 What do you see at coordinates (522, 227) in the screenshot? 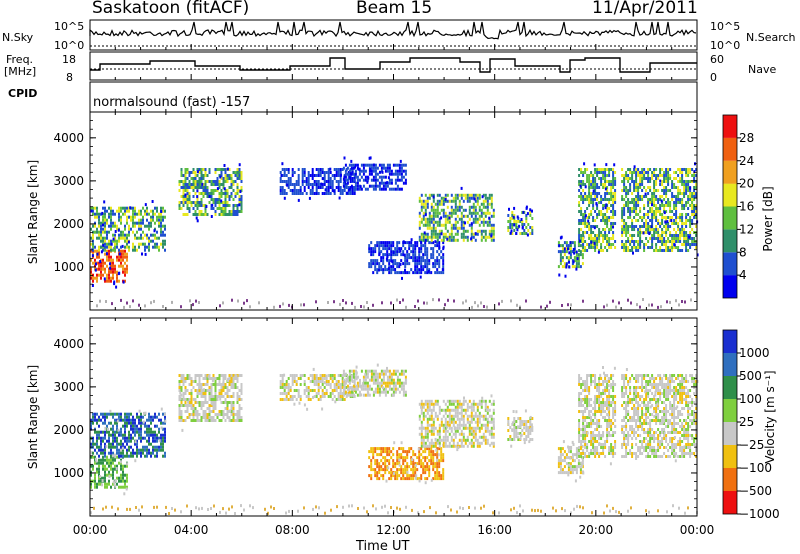
I see `power-scatter-cell` at bounding box center [522, 227].